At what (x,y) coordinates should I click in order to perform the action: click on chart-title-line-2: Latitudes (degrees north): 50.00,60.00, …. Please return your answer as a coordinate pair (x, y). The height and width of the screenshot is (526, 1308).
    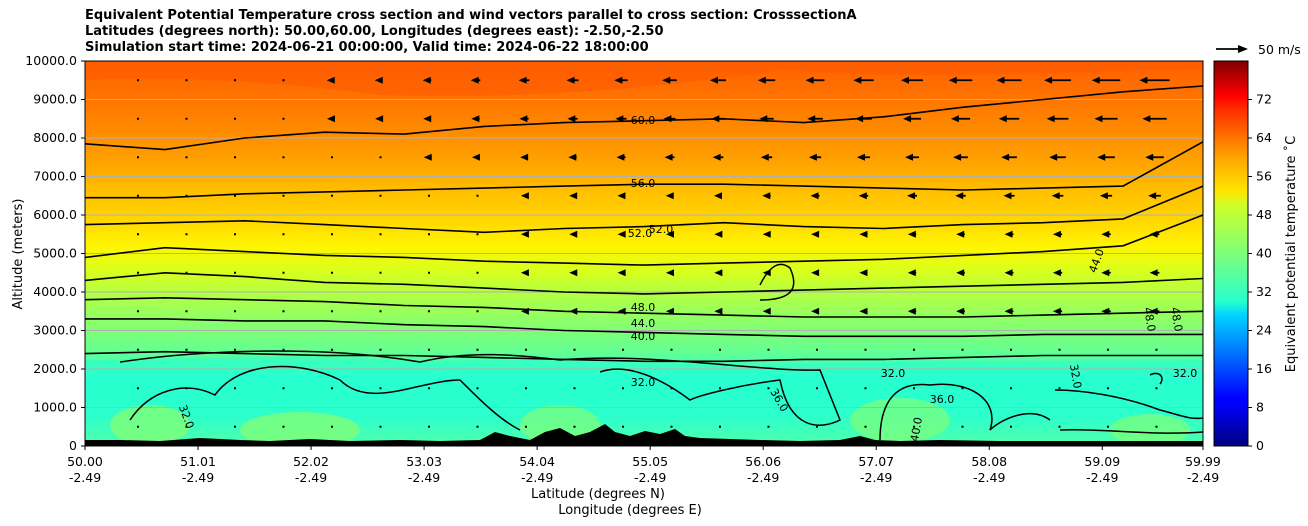
    Looking at the image, I should click on (374, 31).